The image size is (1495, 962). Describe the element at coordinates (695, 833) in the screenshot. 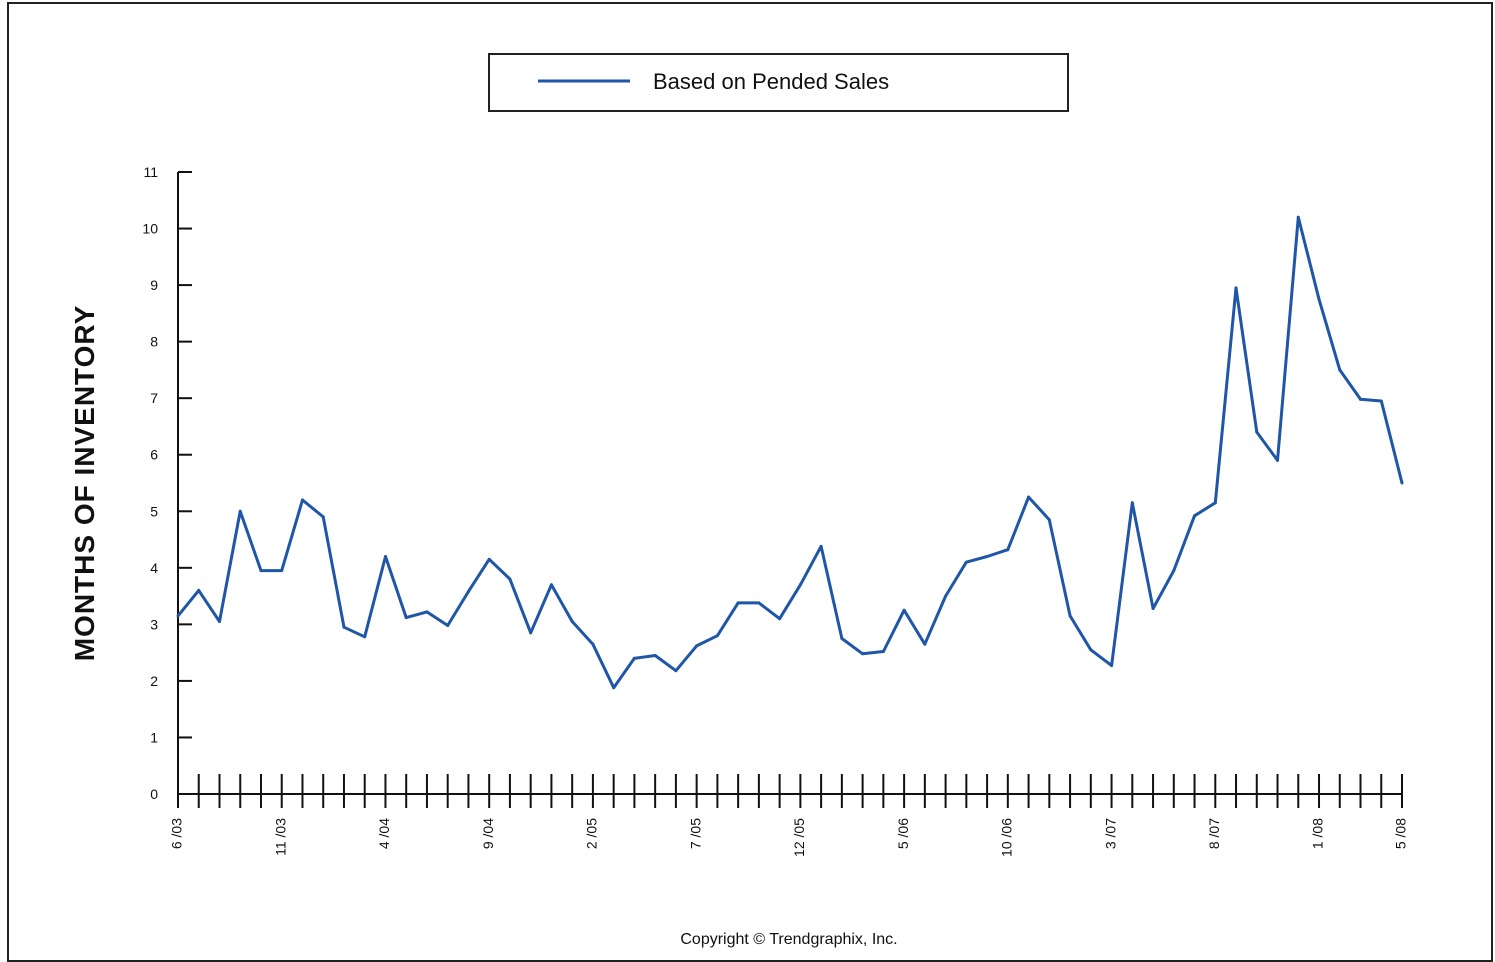

I see `x-tick-label: 7 /05` at that location.